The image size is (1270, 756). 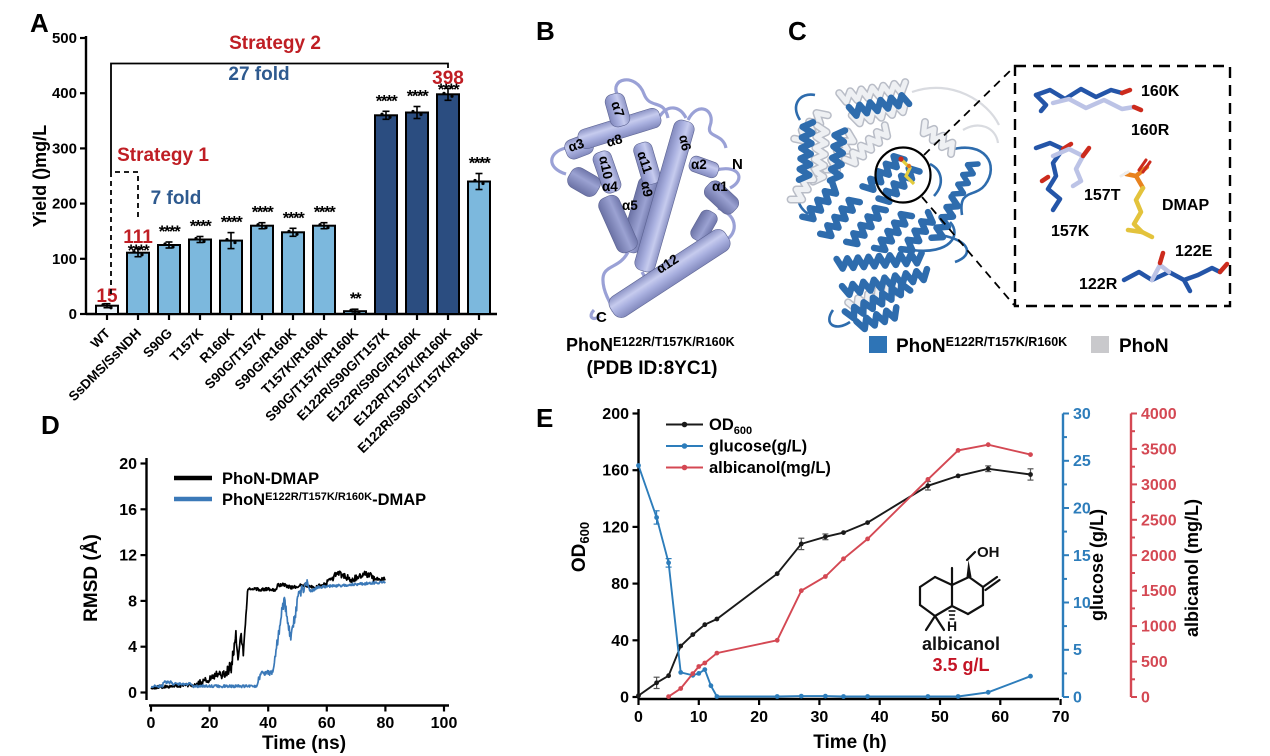 What do you see at coordinates (770, 468) in the screenshot?
I see `svg-text: albicanol(mg/L)` at bounding box center [770, 468].